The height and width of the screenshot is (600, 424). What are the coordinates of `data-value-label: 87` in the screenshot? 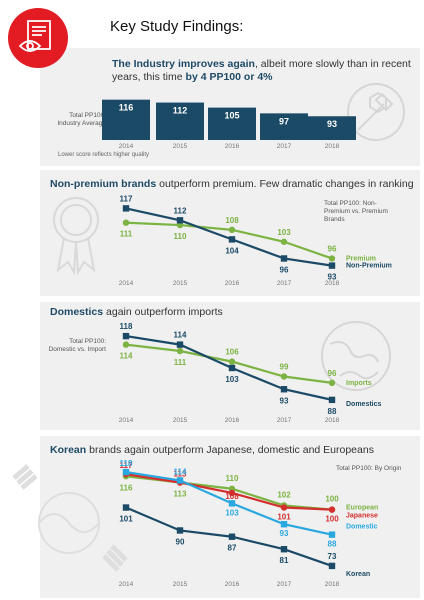 It's located at (232, 548).